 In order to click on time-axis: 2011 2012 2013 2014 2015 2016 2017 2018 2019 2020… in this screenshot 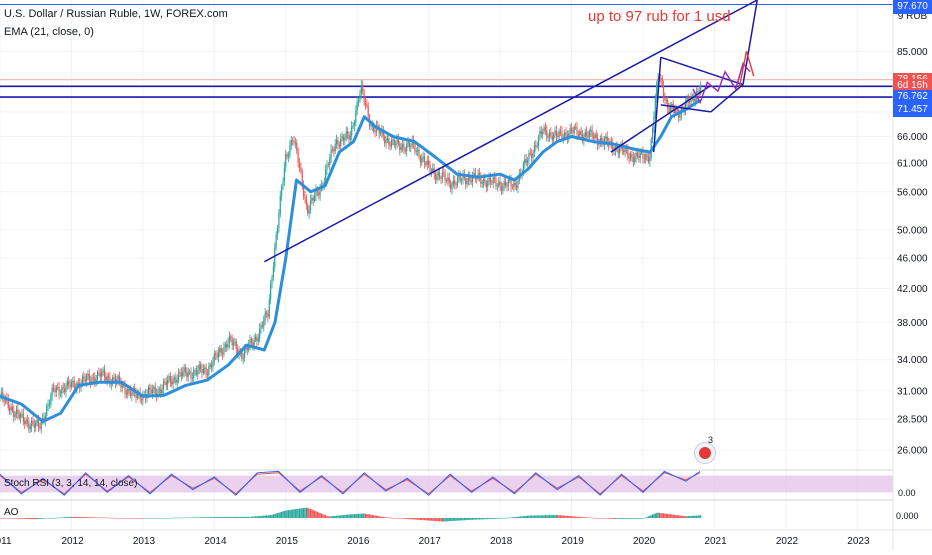, I will do `click(466, 538)`.